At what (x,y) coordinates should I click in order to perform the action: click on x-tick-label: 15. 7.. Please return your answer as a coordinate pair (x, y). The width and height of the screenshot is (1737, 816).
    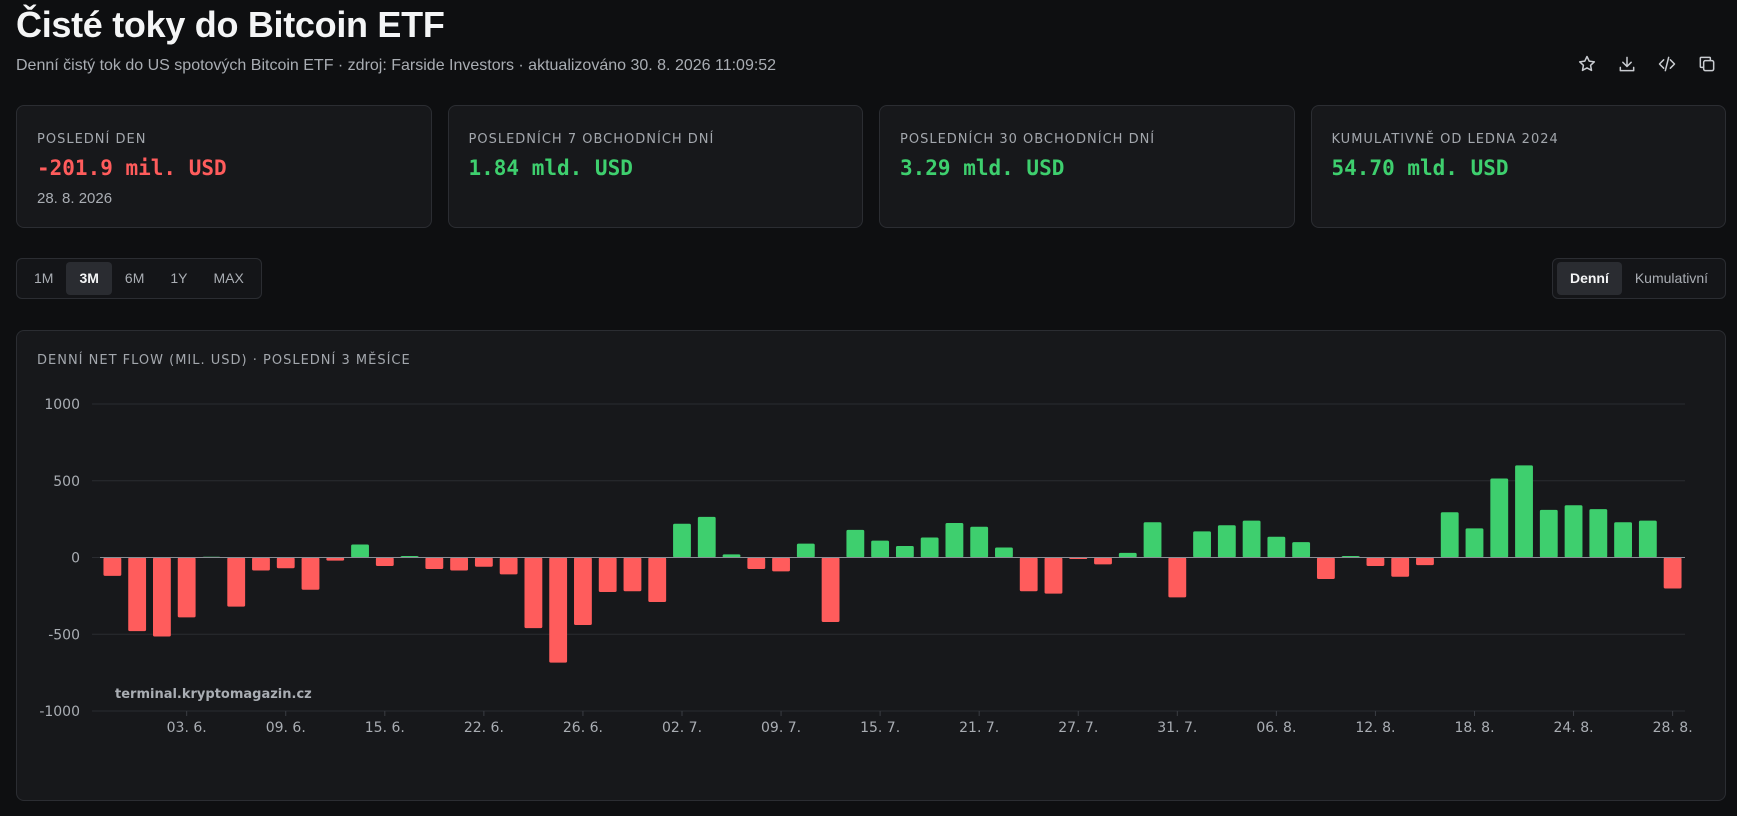
    Looking at the image, I should click on (880, 728).